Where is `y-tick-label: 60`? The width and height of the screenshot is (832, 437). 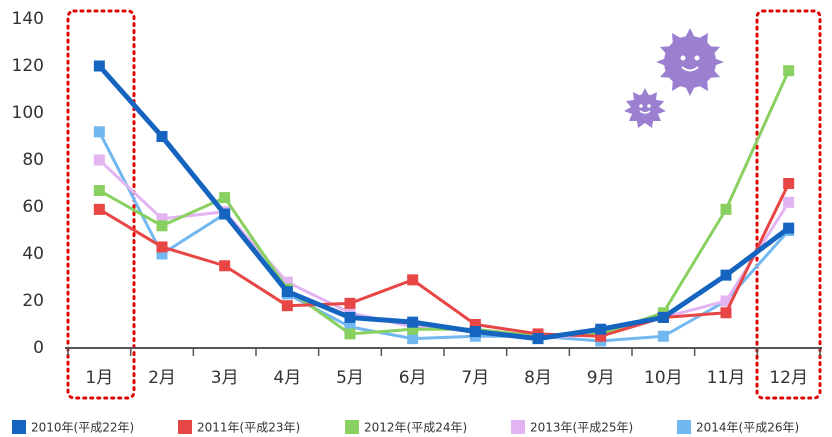 y-tick-label: 60 is located at coordinates (33, 207).